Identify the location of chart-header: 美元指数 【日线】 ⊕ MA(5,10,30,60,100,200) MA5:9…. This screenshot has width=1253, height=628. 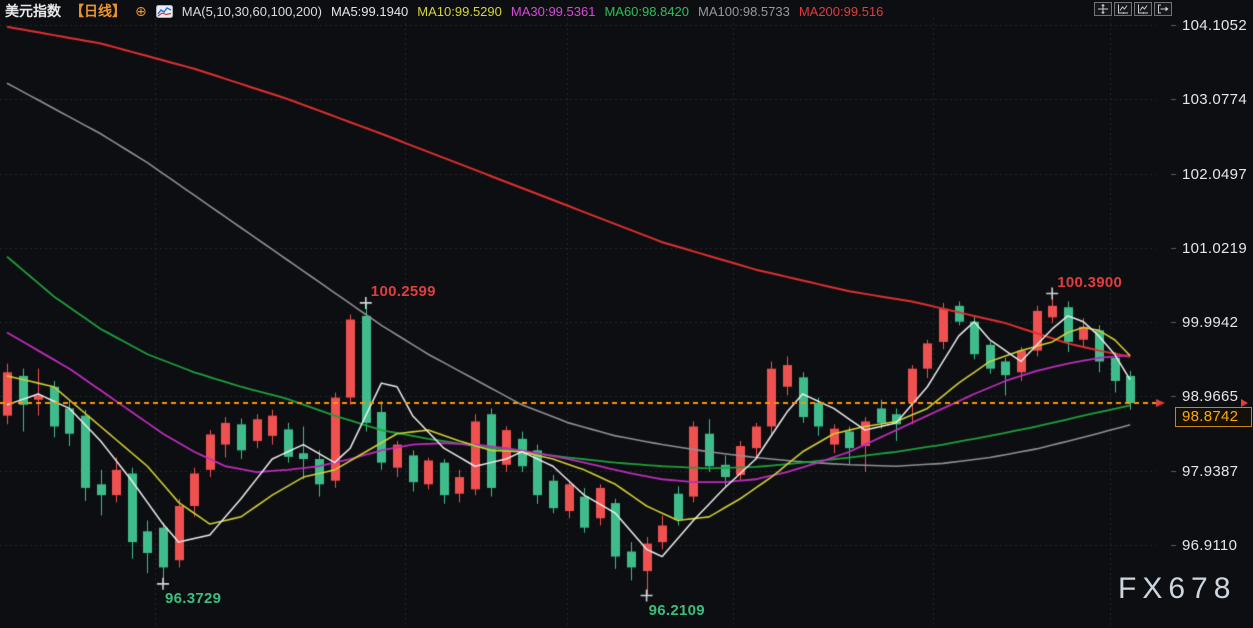
(444, 11).